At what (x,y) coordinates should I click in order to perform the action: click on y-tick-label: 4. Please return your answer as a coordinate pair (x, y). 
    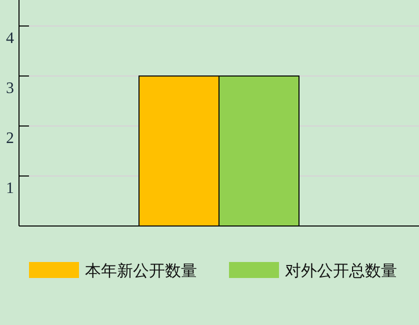
    Looking at the image, I should click on (10, 38).